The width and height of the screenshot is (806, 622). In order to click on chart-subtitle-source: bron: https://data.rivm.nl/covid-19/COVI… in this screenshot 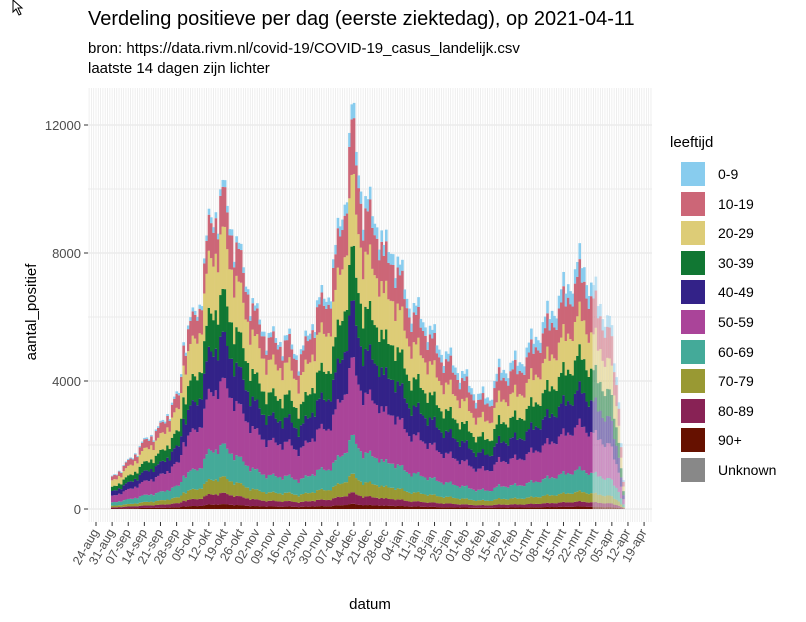, I will do `click(304, 48)`.